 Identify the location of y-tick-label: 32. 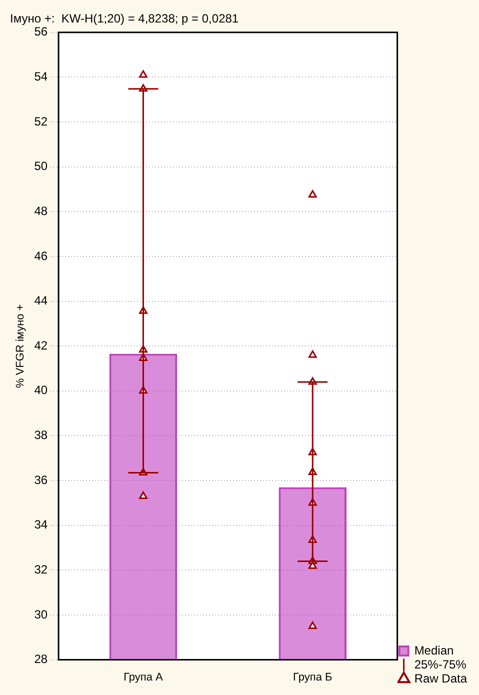
(41, 569).